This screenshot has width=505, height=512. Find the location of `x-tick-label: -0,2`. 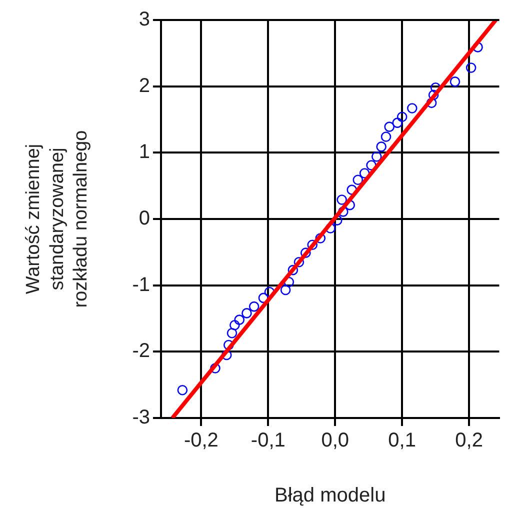

x-tick-label: -0,2 is located at coordinates (201, 441).